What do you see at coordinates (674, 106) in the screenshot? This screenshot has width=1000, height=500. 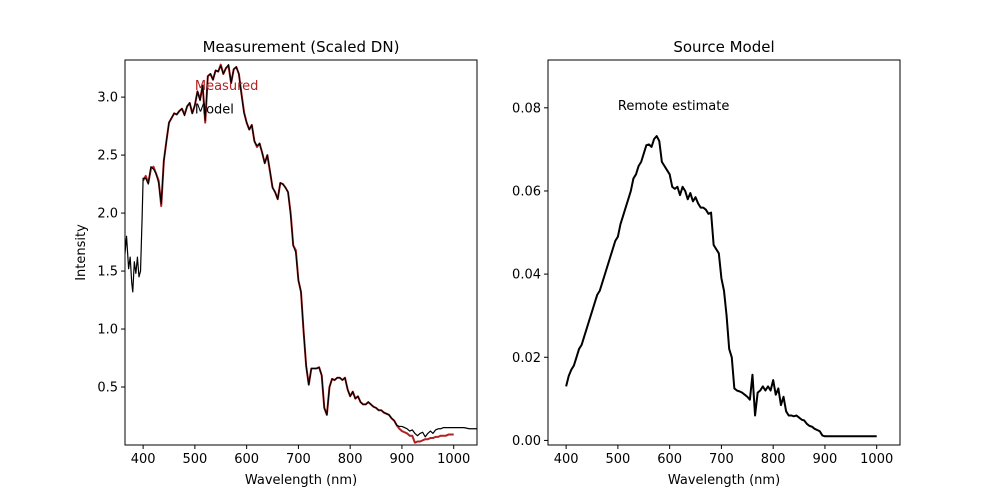 I see `annotation-remote-estimate: Remote estimate` at bounding box center [674, 106].